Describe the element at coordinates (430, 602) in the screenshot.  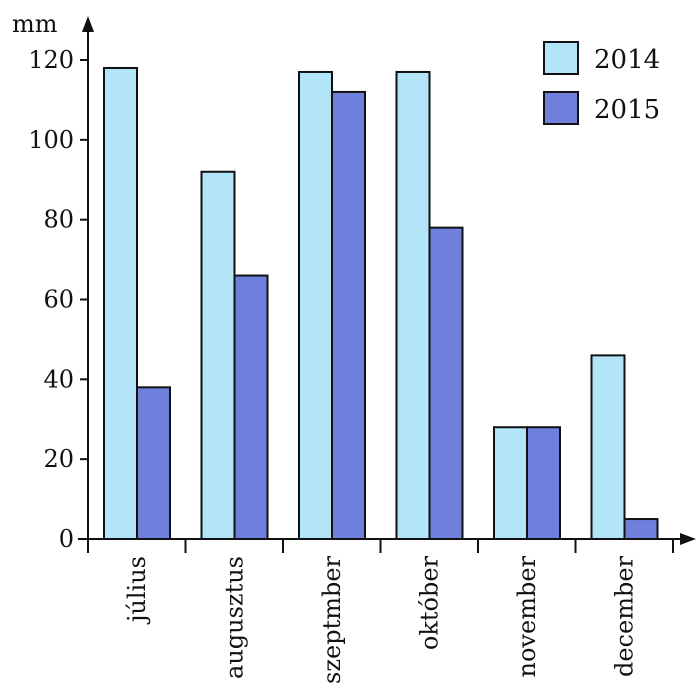
I see `x-category-label: október` at that location.